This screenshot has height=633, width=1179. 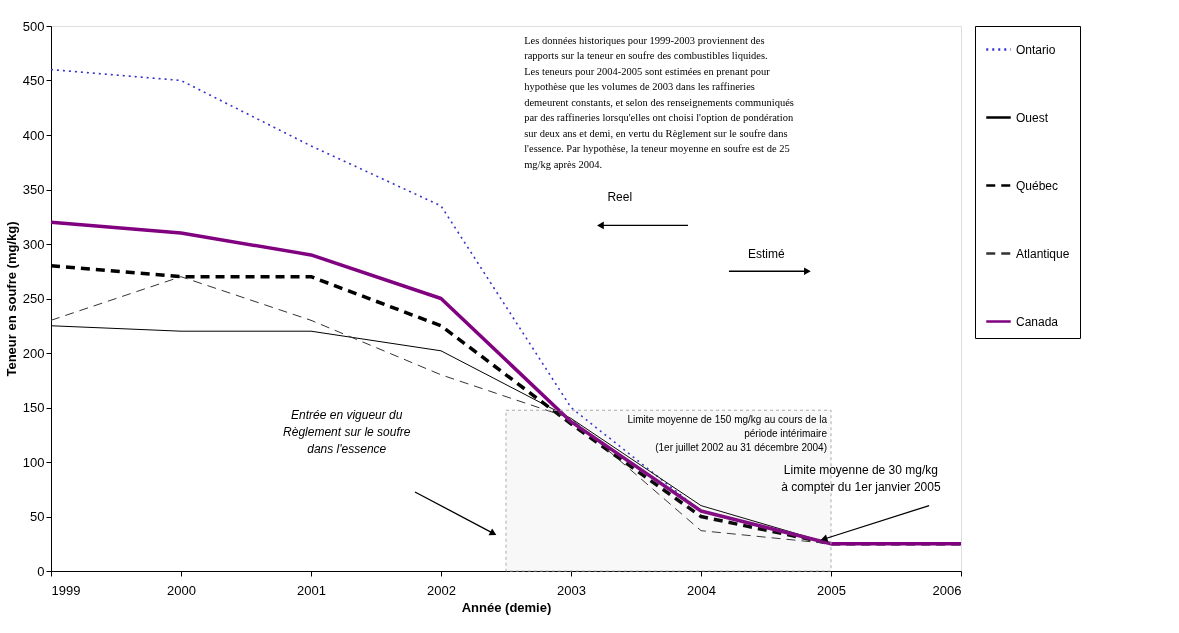 I want to click on x-tick-label: 2001, so click(x=311, y=590).